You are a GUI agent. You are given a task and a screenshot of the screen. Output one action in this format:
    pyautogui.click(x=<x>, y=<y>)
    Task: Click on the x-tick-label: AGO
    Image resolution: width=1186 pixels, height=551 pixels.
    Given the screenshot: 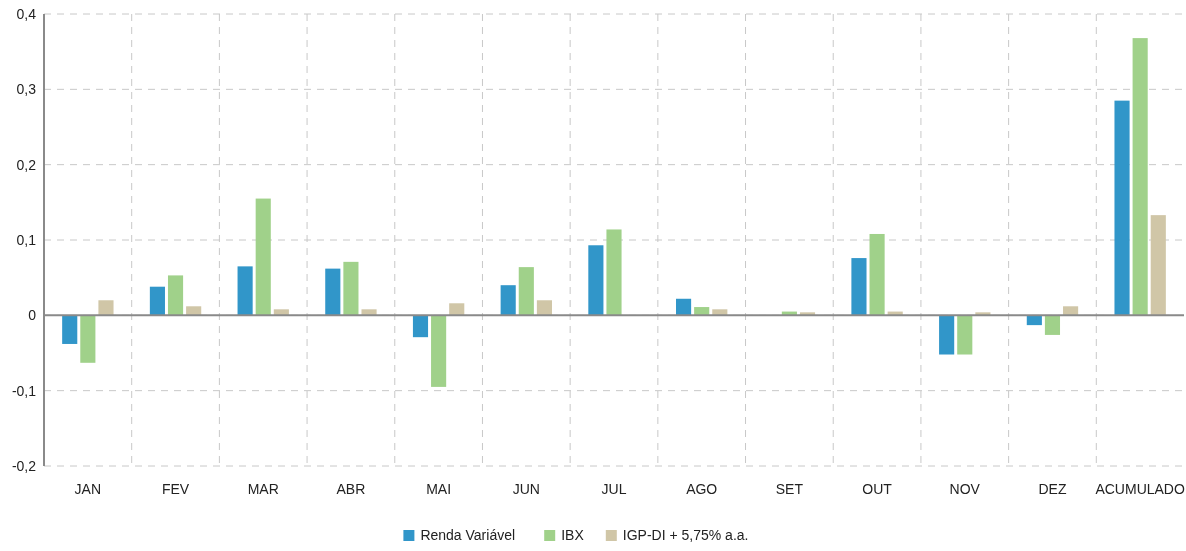 What is the action you would take?
    pyautogui.click(x=702, y=489)
    